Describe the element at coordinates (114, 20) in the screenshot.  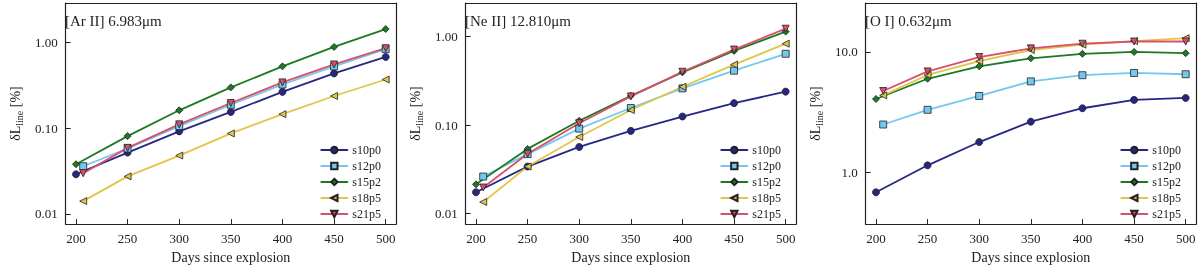
I see `text: [Ar II] 6.983μm` at that location.